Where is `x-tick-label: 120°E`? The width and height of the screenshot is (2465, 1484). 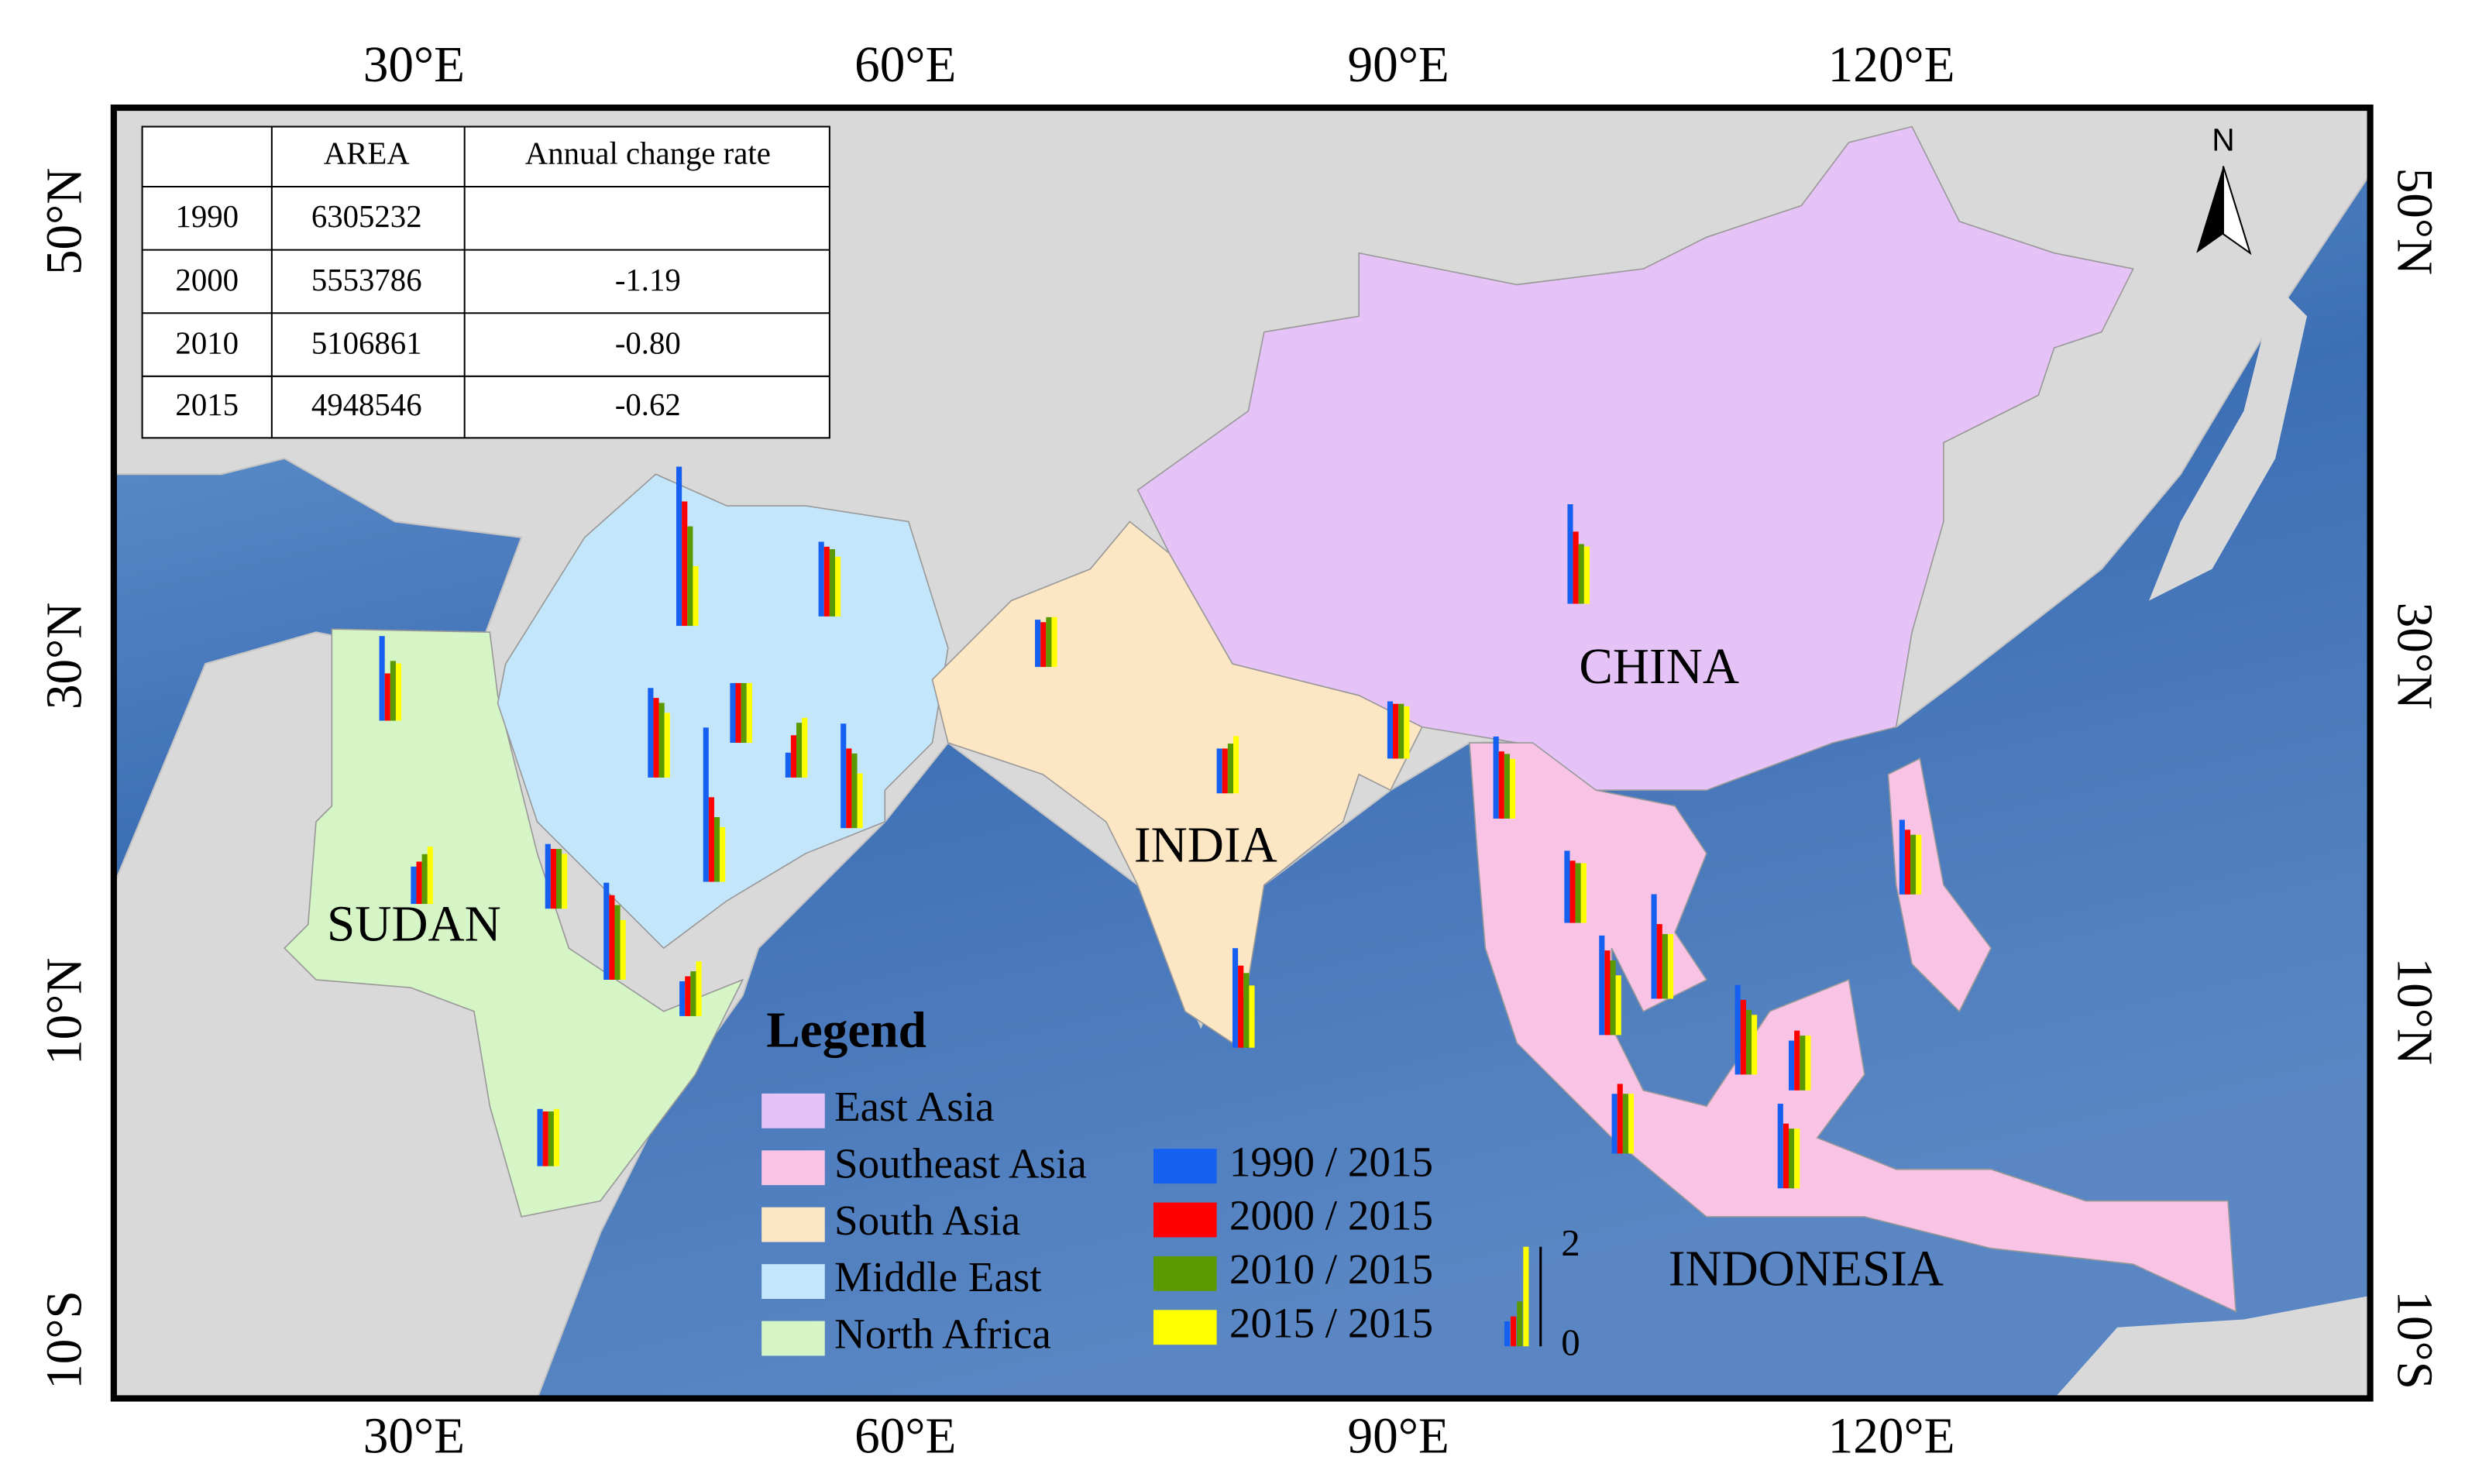
x-tick-label: 120°E is located at coordinates (1891, 1437).